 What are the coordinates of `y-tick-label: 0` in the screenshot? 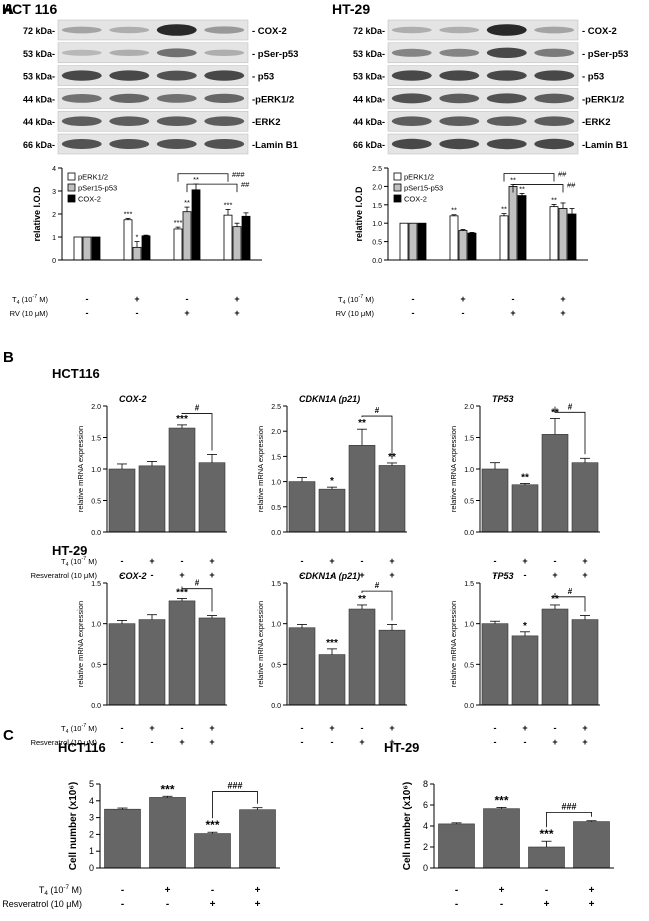 It's located at (91, 868).